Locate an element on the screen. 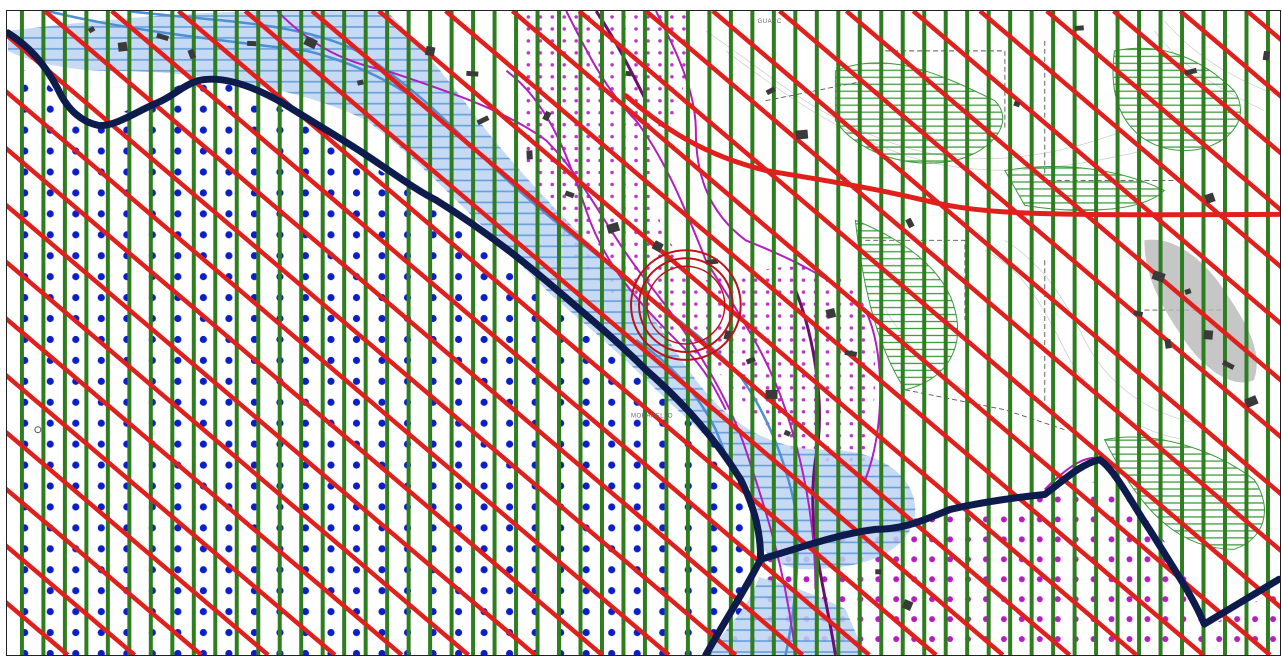  coastline-east is located at coordinates (1018, 542).